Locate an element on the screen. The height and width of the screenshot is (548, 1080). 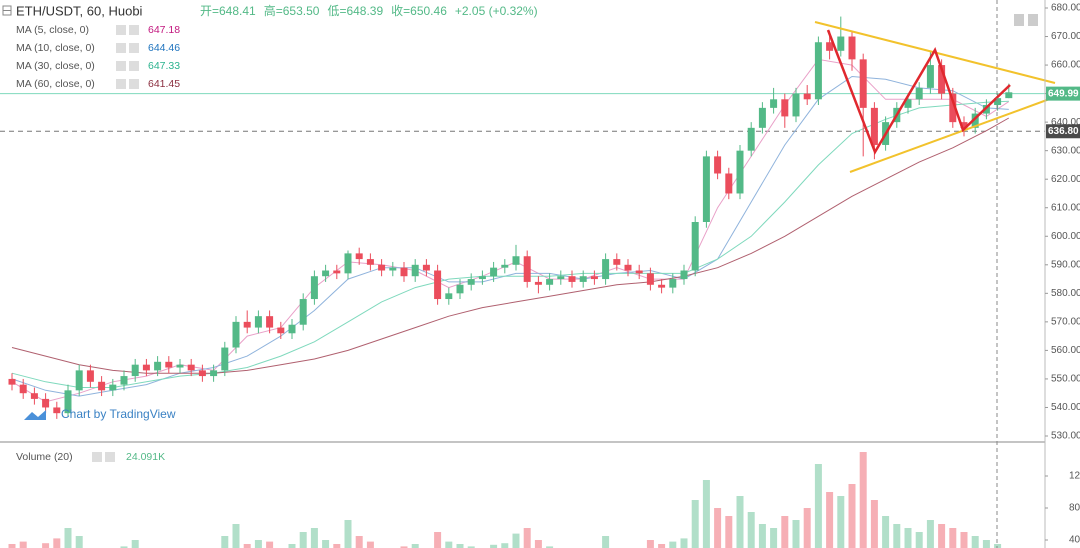
y-tick-label: 670.00 is located at coordinates (1065, 36).